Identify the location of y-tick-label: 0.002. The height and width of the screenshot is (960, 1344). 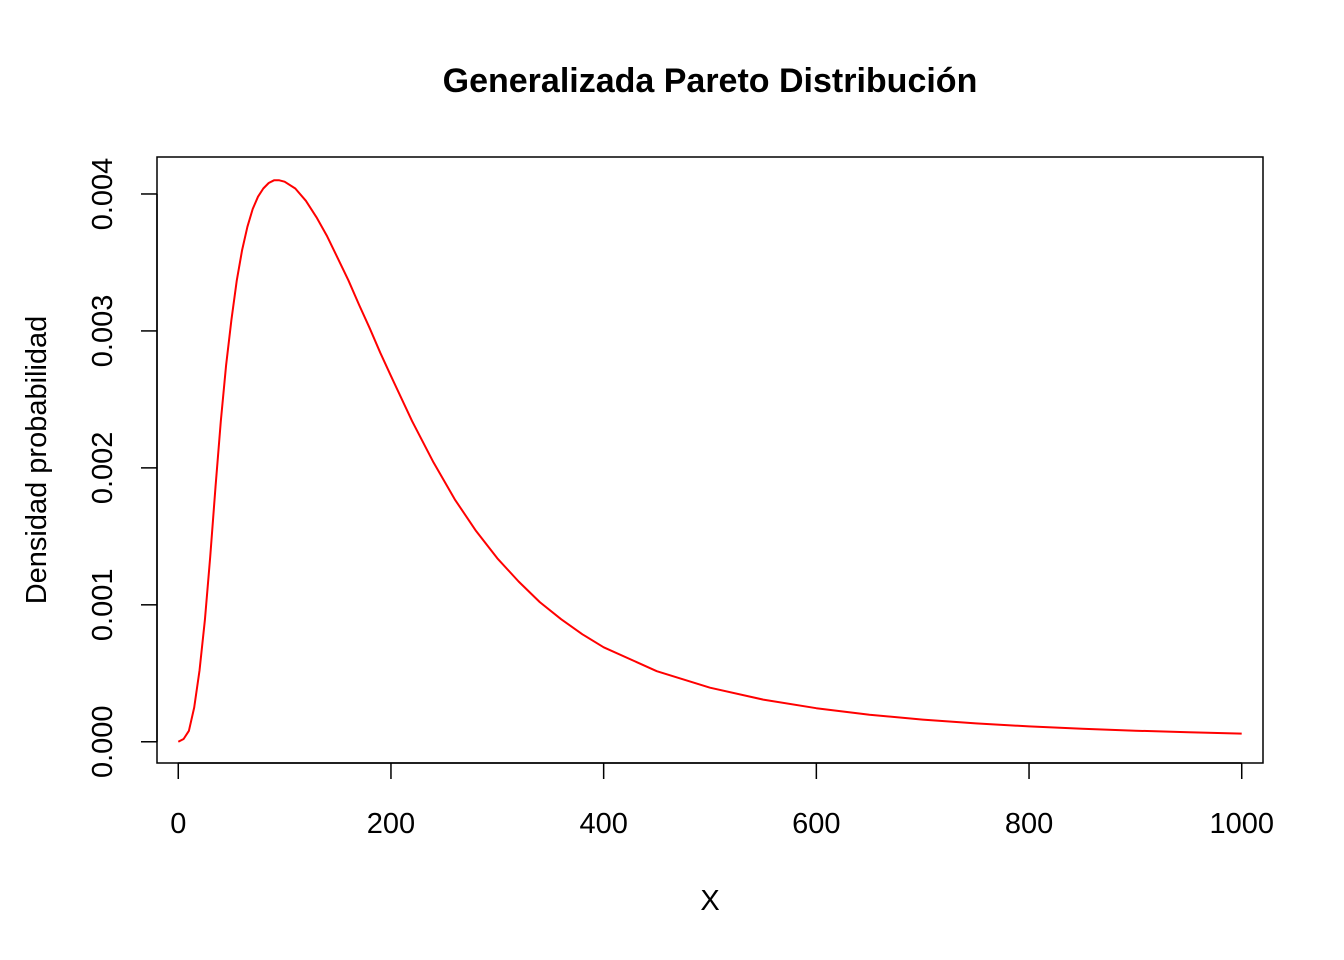
(103, 468).